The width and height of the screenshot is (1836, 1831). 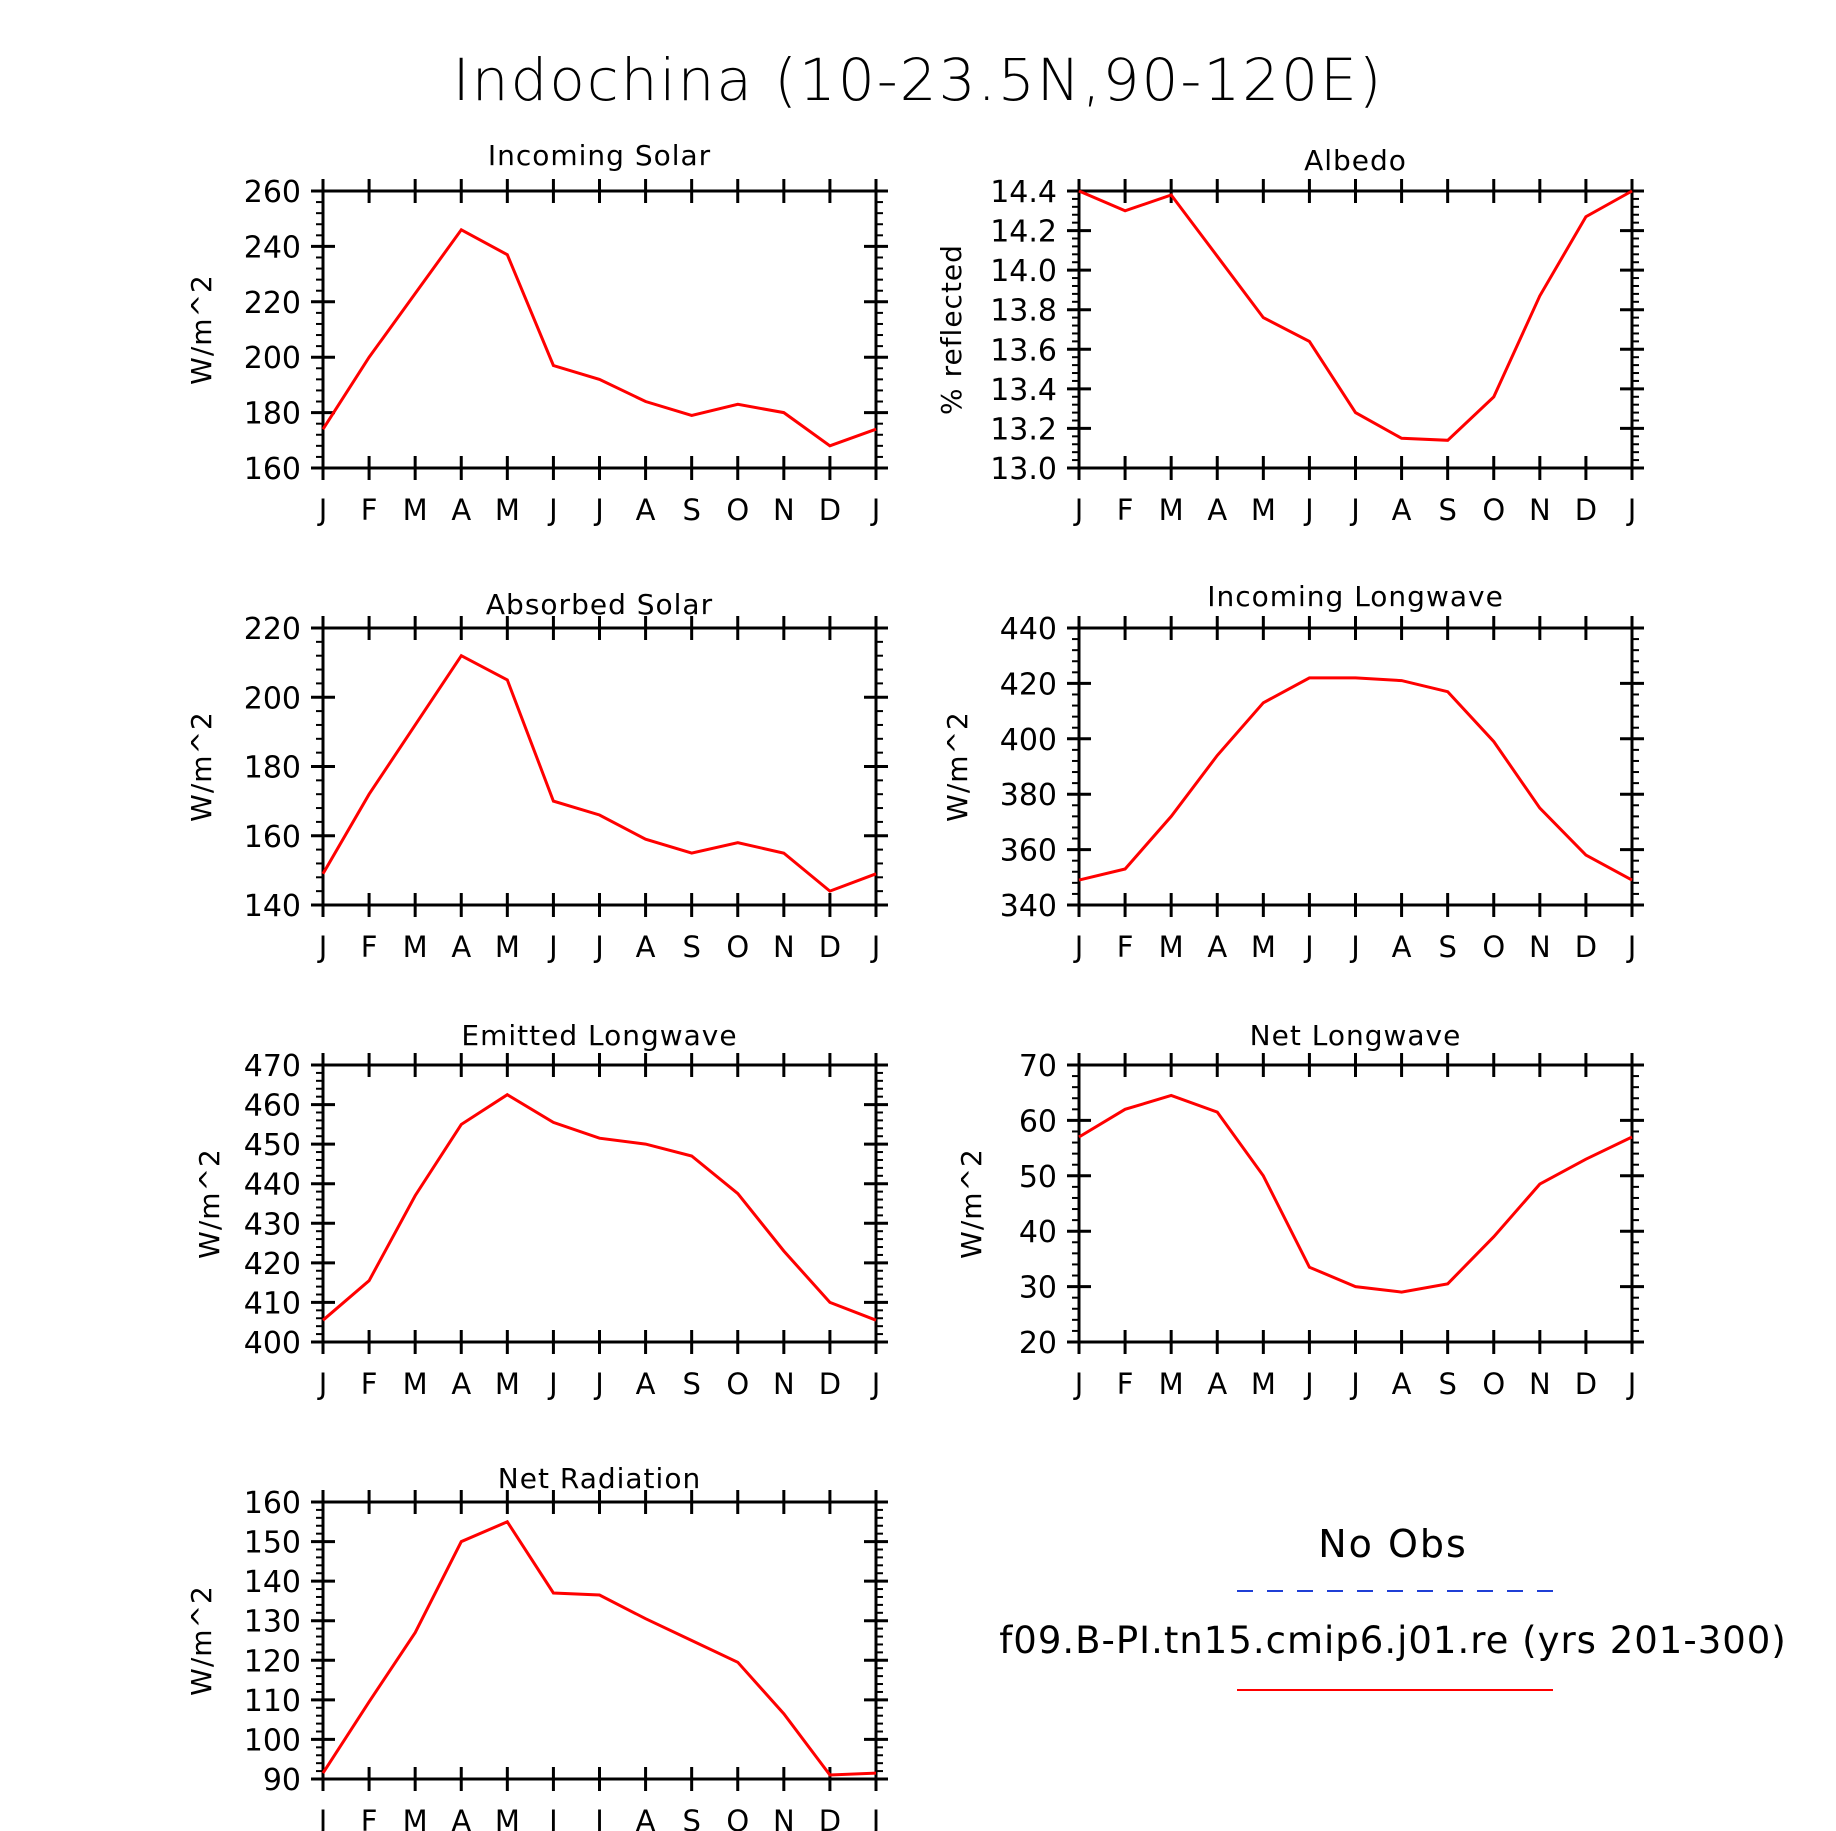 What do you see at coordinates (1023, 469) in the screenshot?
I see `y-tick-label: 13.0` at bounding box center [1023, 469].